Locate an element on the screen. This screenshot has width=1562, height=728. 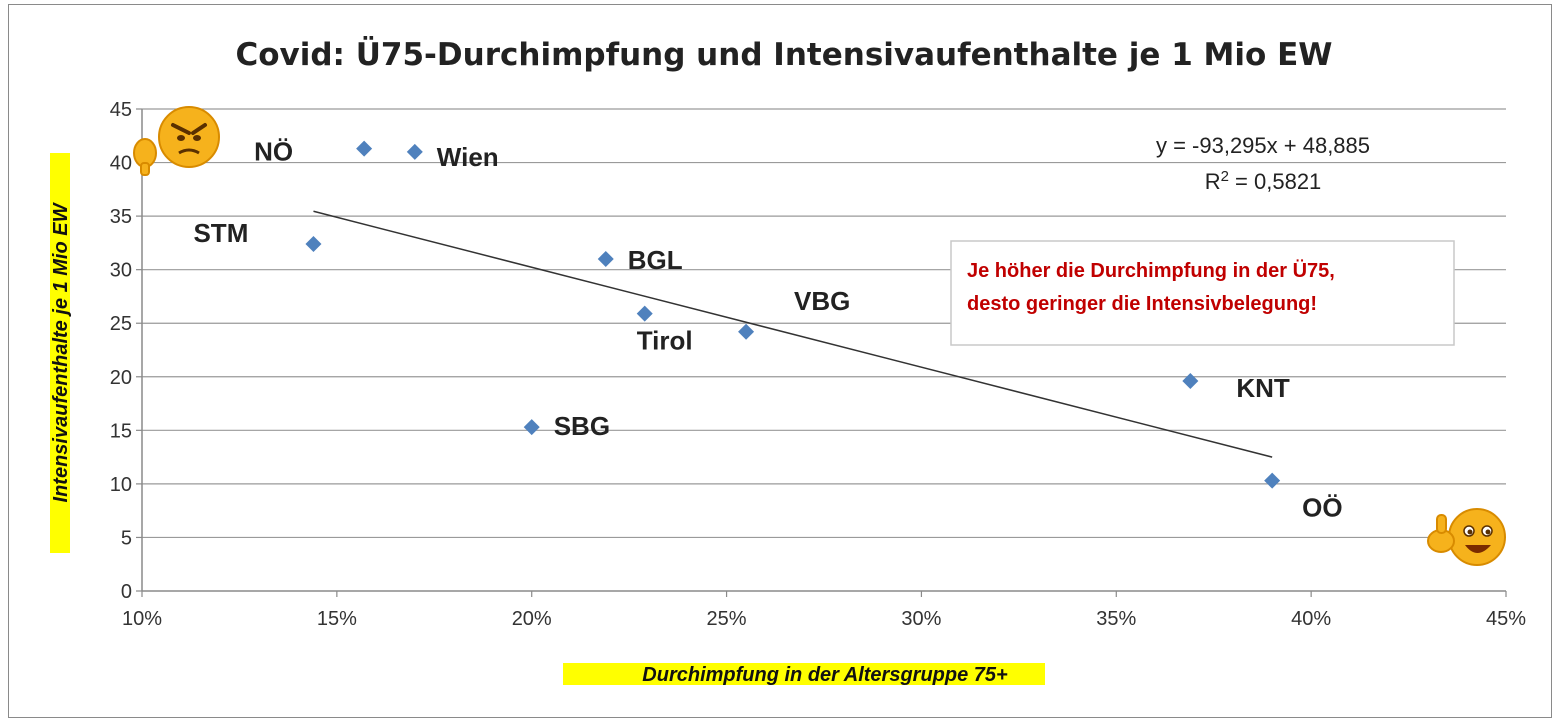
y-axis-label: Intensivaufenthalte je 1 Mio EW is located at coordinates (61, 351).